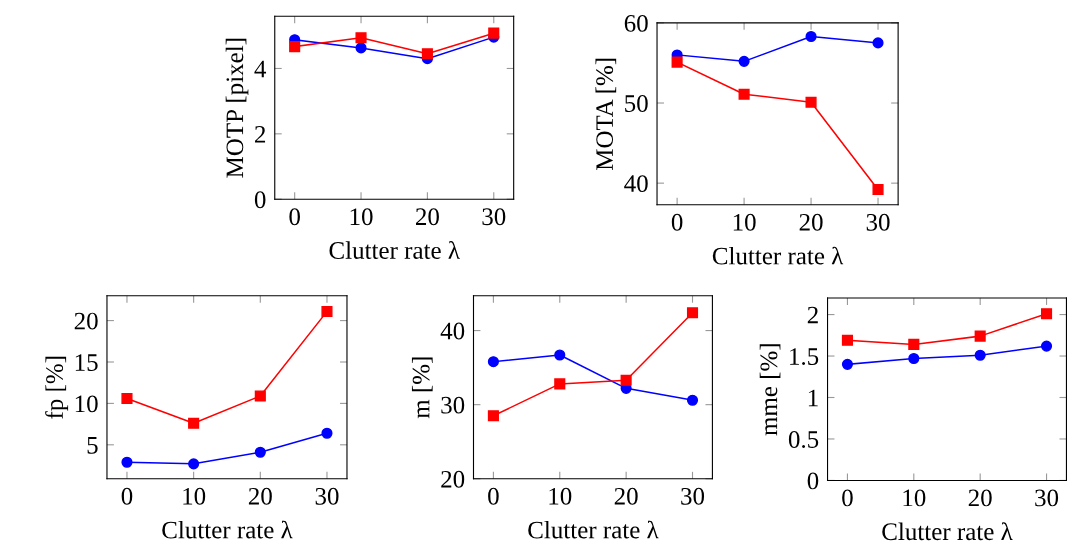 This screenshot has height=558, width=1086. I want to click on y-tick-label: 50, so click(636, 103).